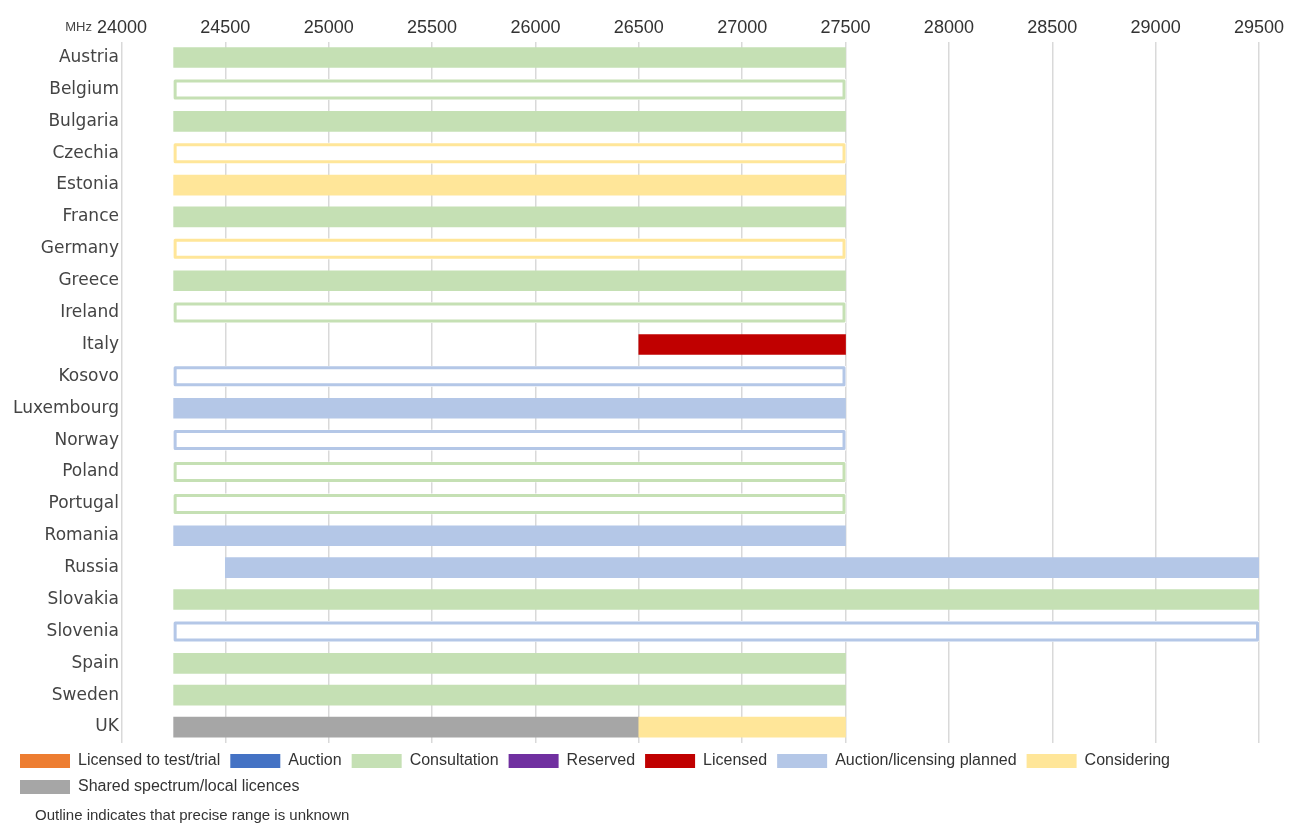 This screenshot has width=1299, height=834. What do you see at coordinates (742, 26) in the screenshot?
I see `x-tick-label: 27000` at bounding box center [742, 26].